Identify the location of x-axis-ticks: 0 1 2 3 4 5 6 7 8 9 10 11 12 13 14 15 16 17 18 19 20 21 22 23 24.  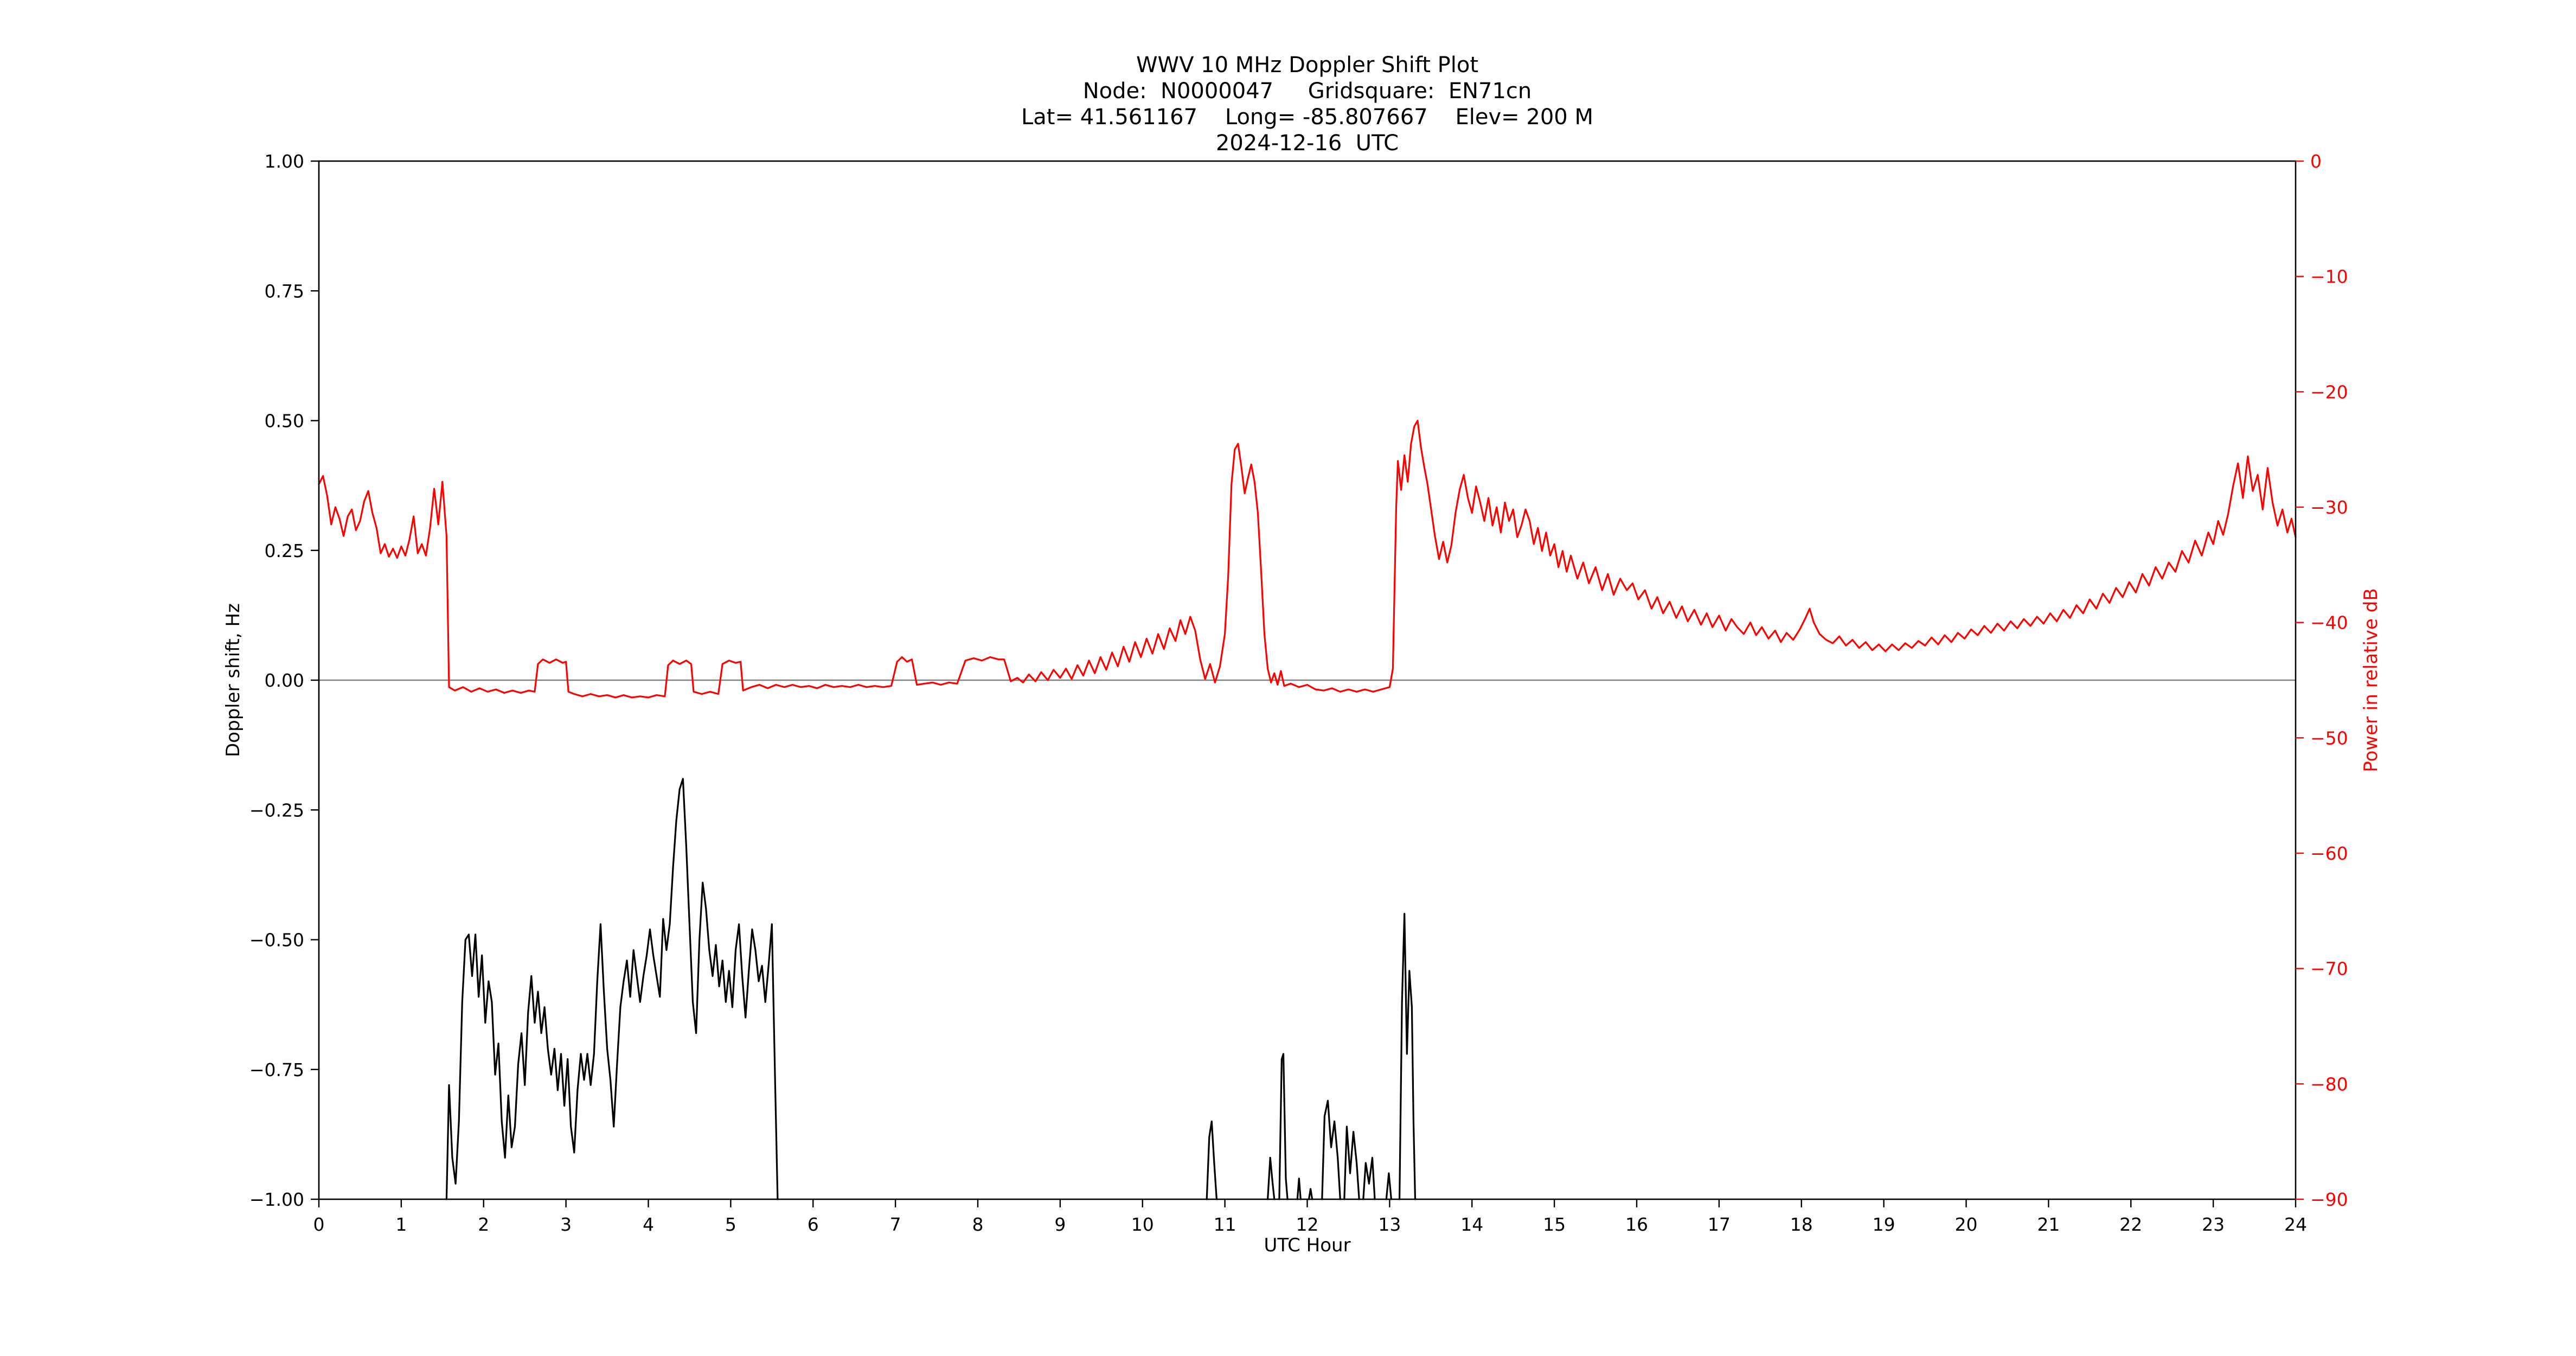
(1310, 1217).